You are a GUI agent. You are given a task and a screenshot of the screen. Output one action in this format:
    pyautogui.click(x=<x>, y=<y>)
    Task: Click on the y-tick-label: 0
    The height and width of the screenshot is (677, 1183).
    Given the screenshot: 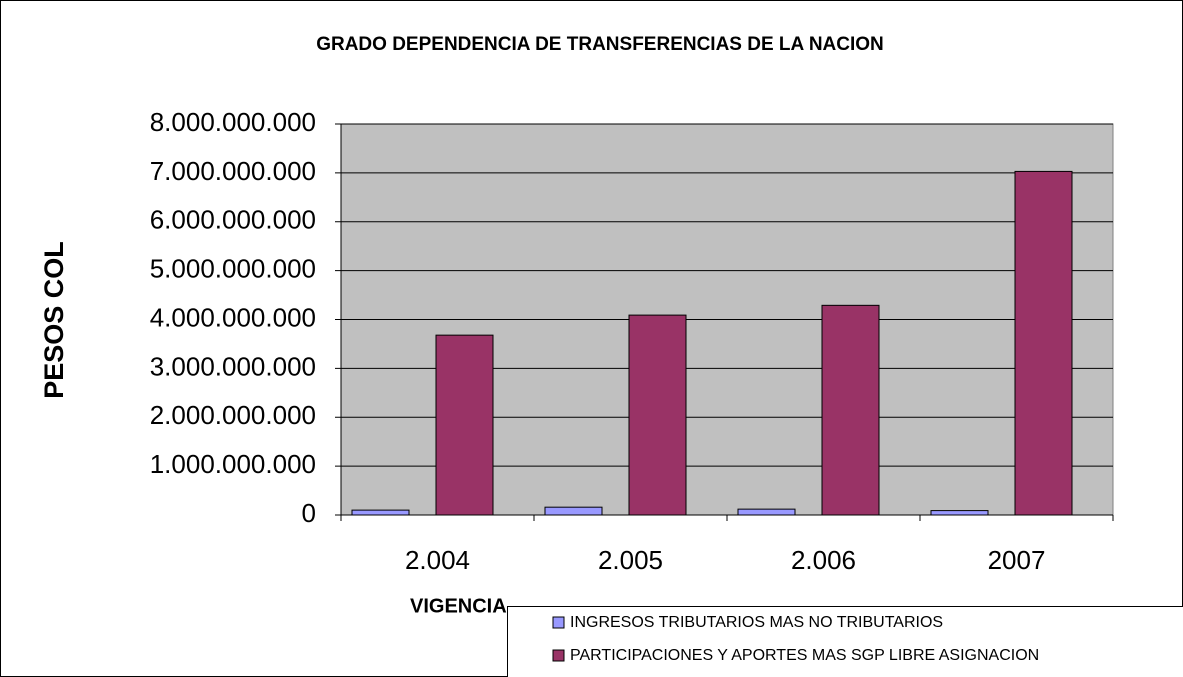 What is the action you would take?
    pyautogui.click(x=309, y=513)
    